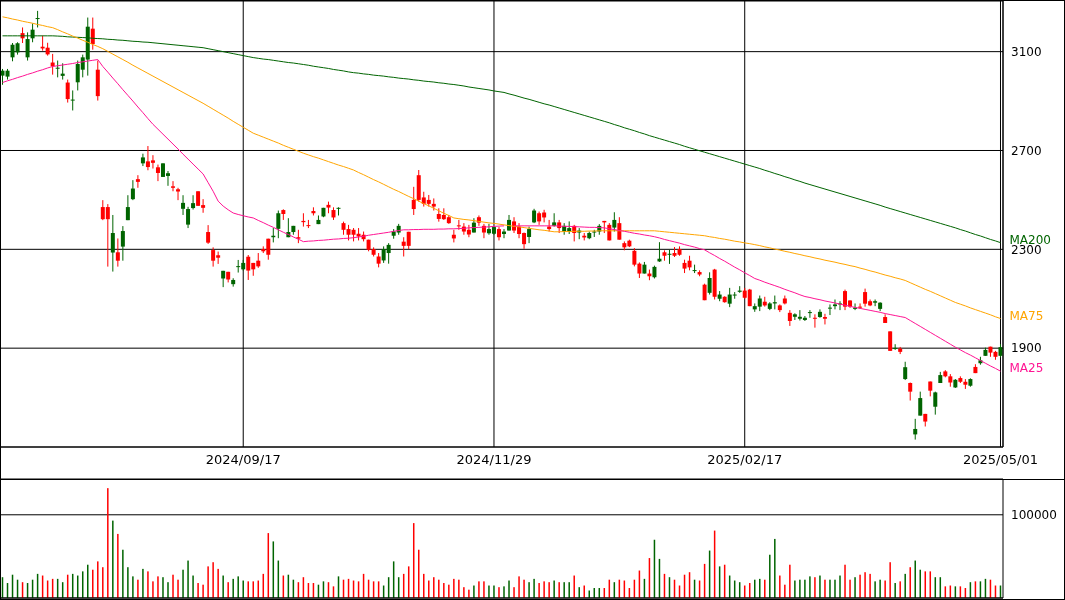 The image size is (1065, 600). I want to click on y-tick-label: 1900, so click(1026, 348).